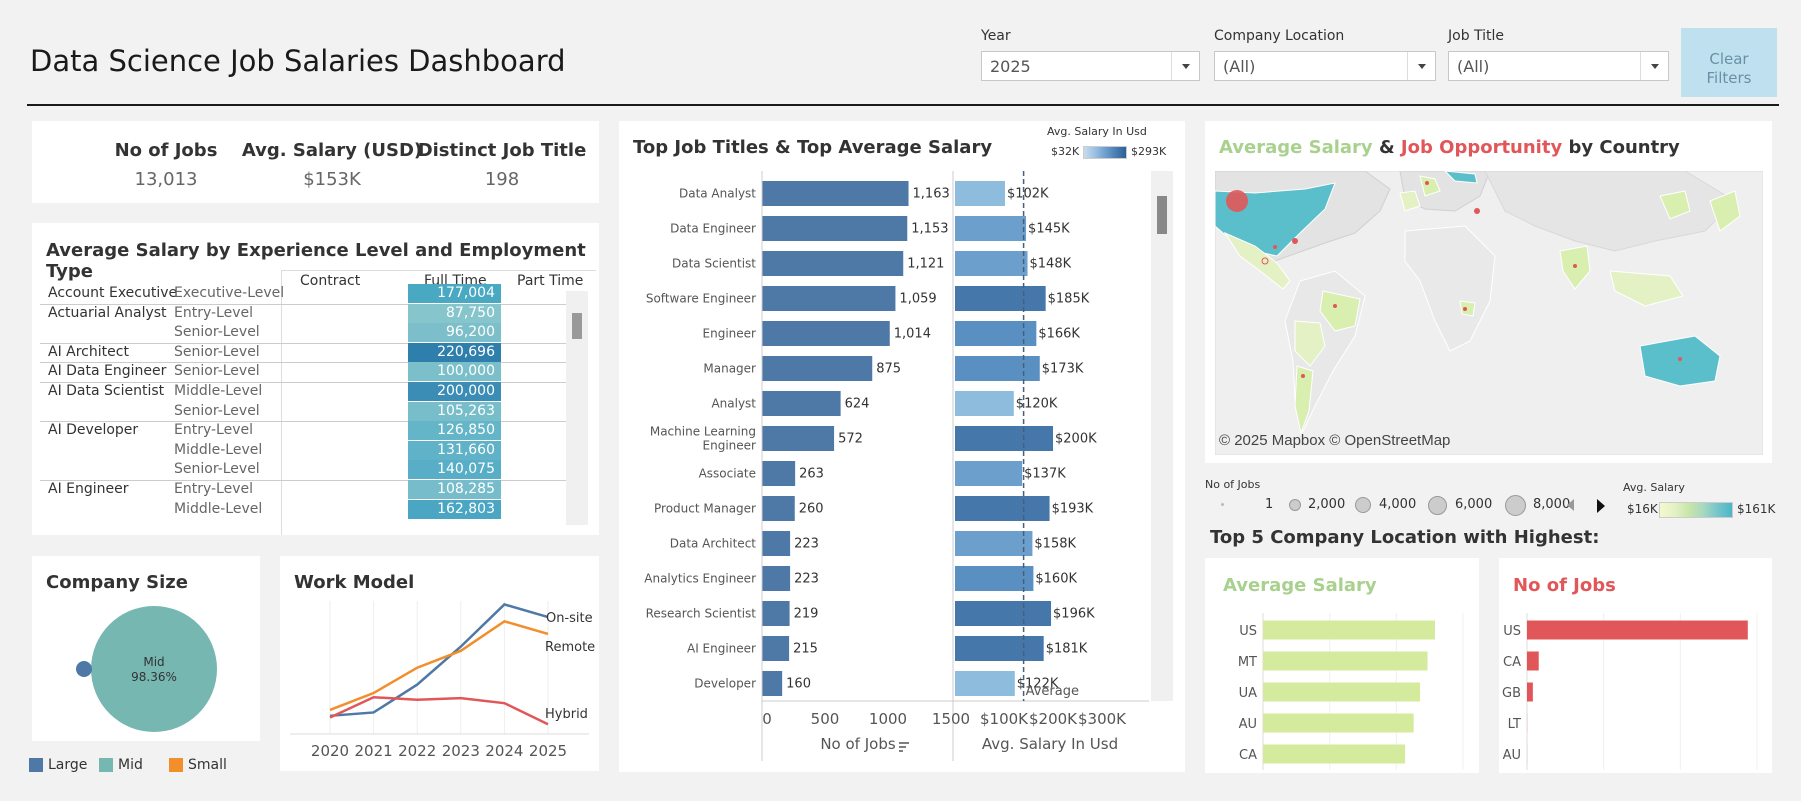  Describe the element at coordinates (439, 665) in the screenshot. I see `series-line-remote` at that location.